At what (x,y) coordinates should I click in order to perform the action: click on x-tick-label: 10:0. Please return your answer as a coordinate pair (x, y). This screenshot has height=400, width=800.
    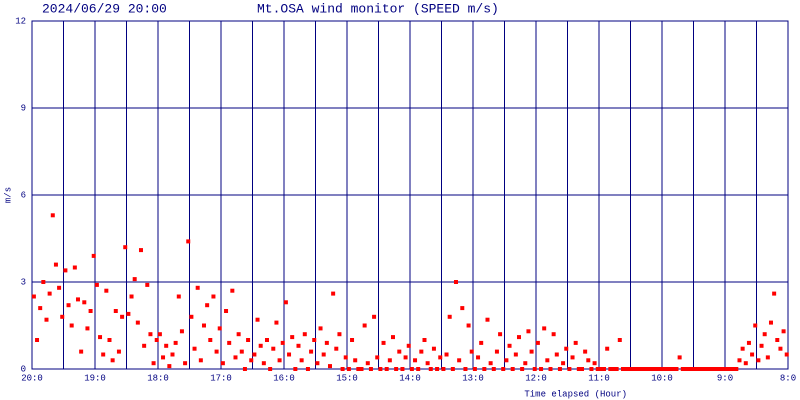
    Looking at the image, I should click on (662, 378).